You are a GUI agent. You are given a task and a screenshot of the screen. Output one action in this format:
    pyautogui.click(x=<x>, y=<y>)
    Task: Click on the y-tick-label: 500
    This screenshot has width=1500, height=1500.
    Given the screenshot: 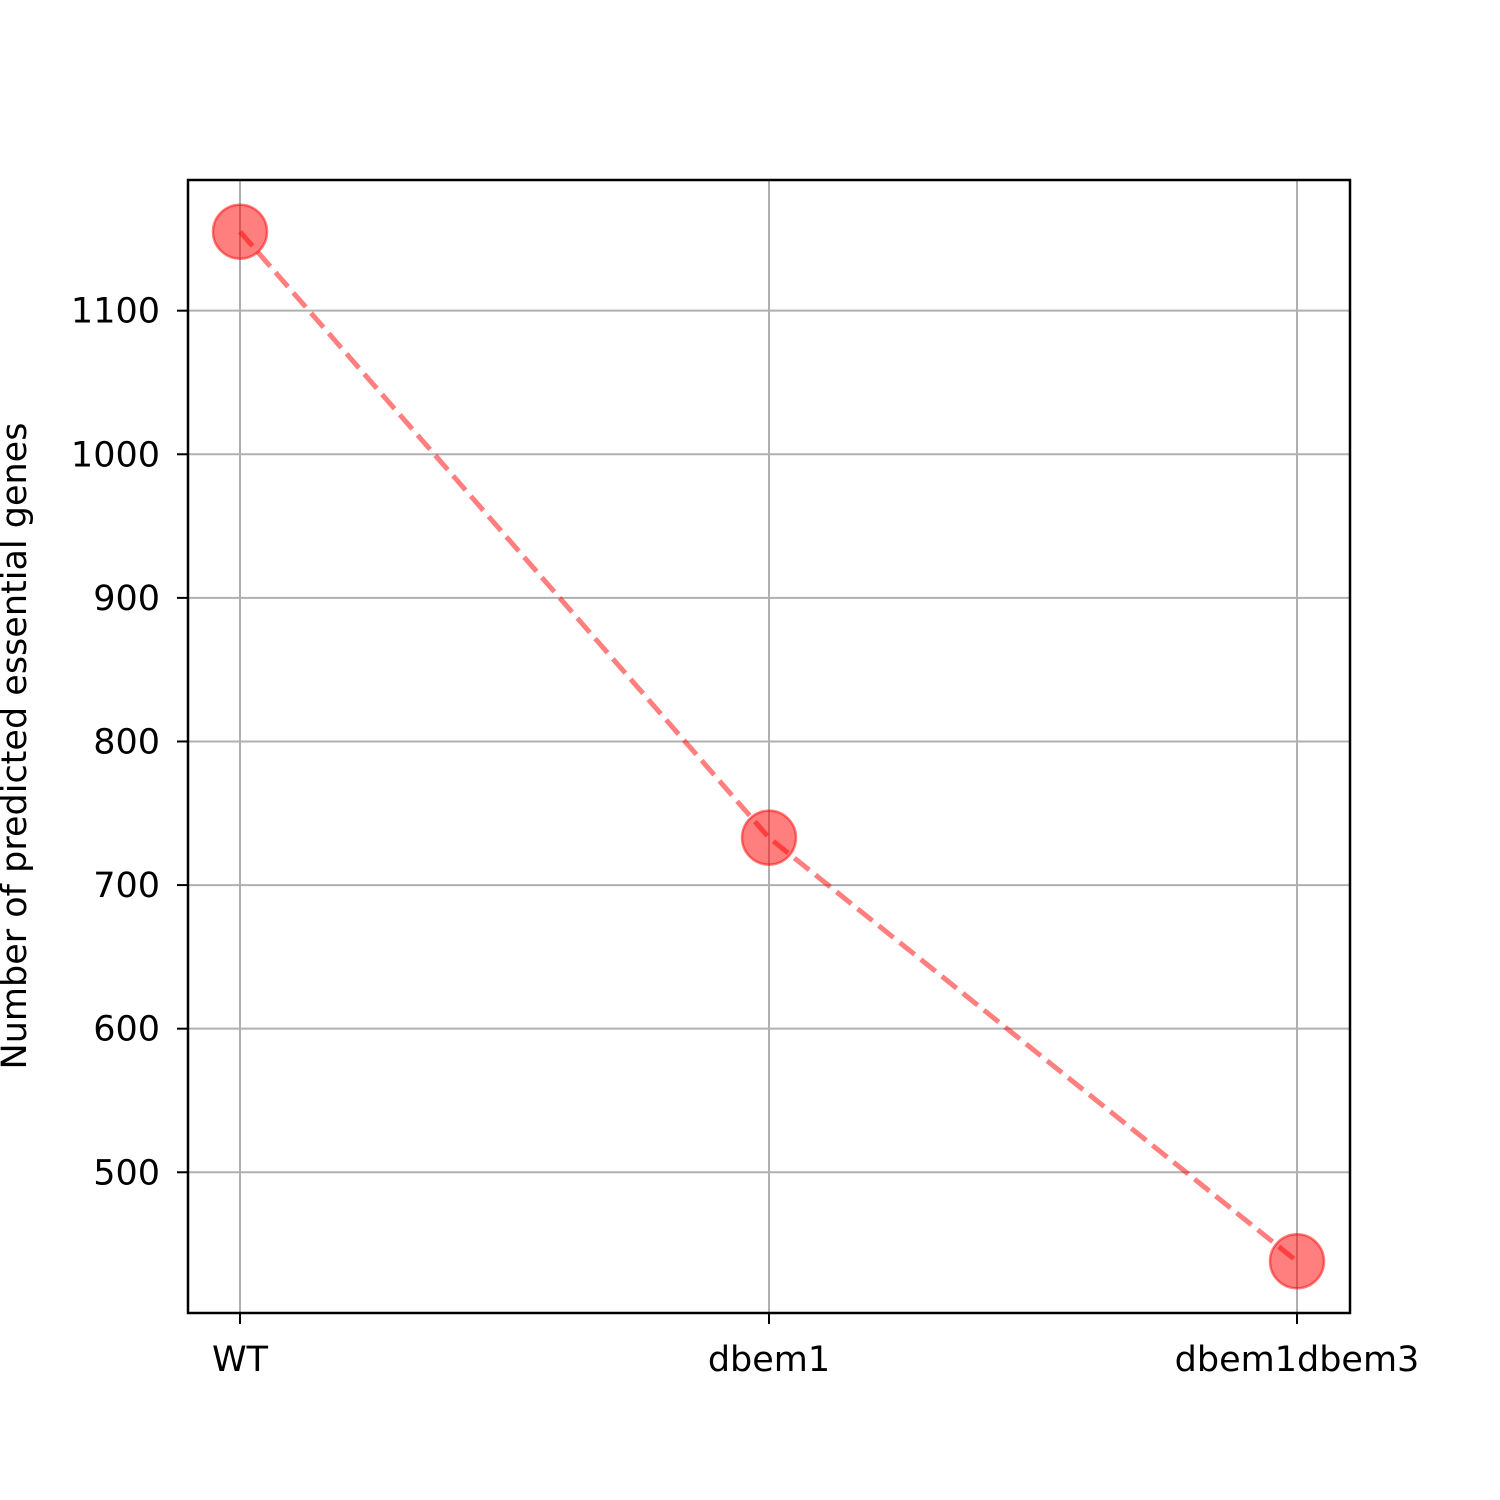 What is the action you would take?
    pyautogui.click(x=126, y=1173)
    